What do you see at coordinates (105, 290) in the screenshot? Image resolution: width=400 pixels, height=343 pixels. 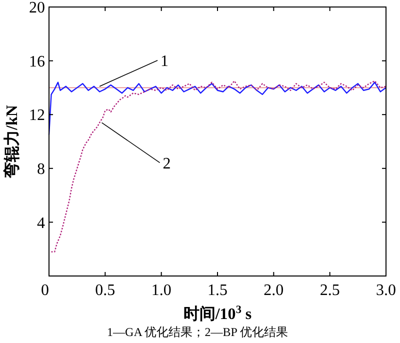 I see `x-tick-label: 0.5` at bounding box center [105, 290].